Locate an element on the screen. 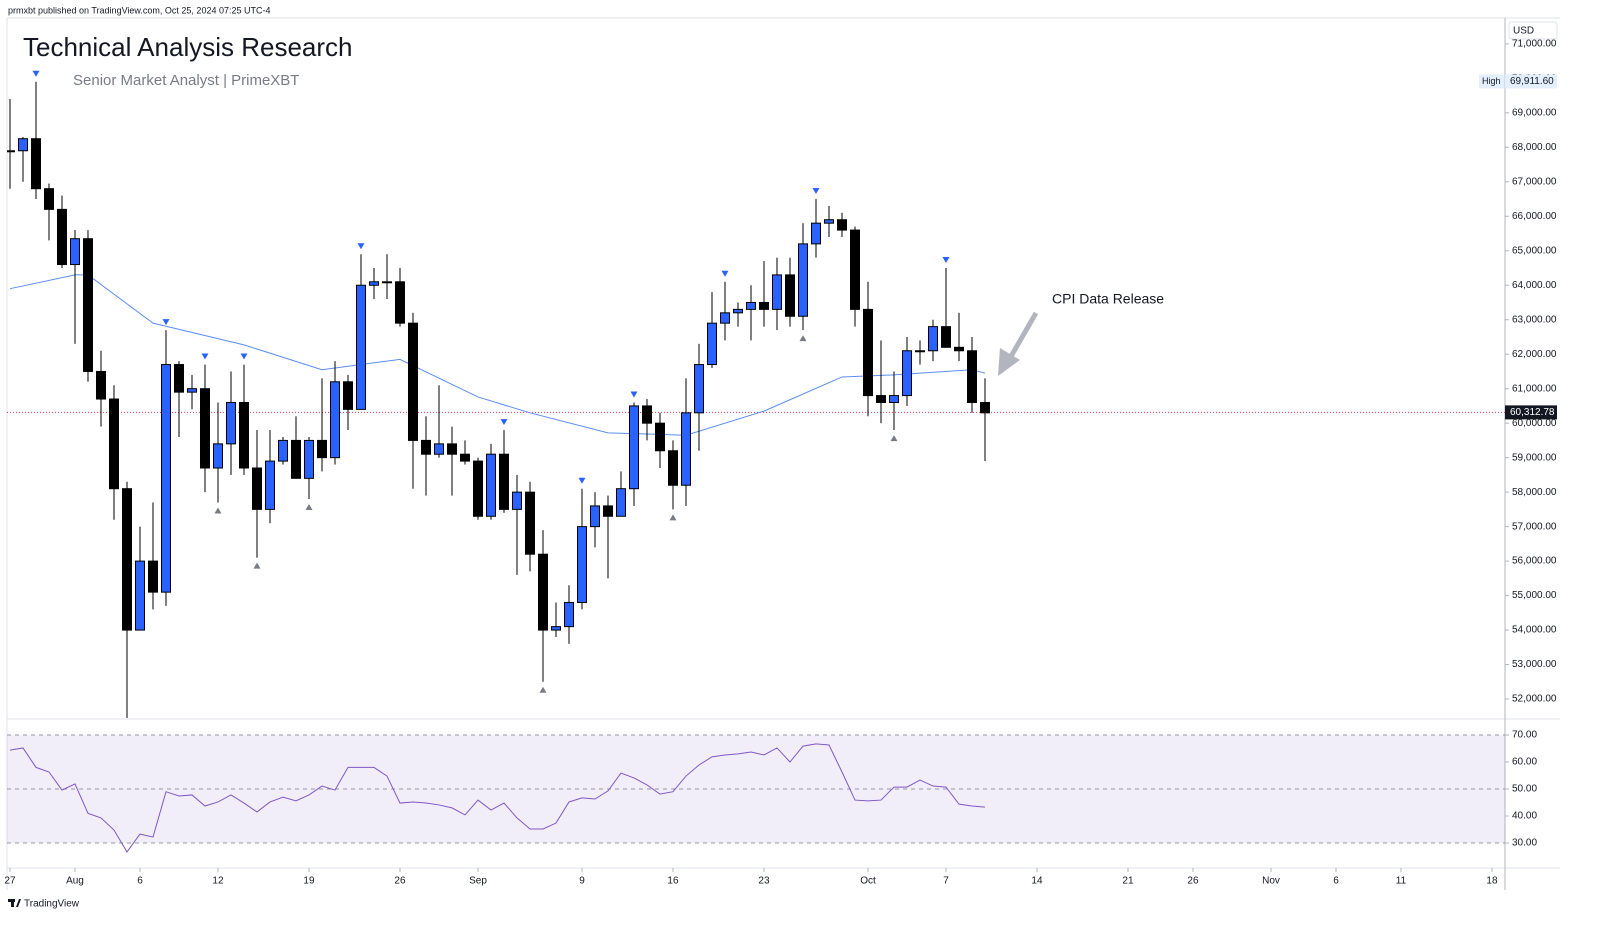  y-tick-label: 61,000.00 is located at coordinates (1534, 388).